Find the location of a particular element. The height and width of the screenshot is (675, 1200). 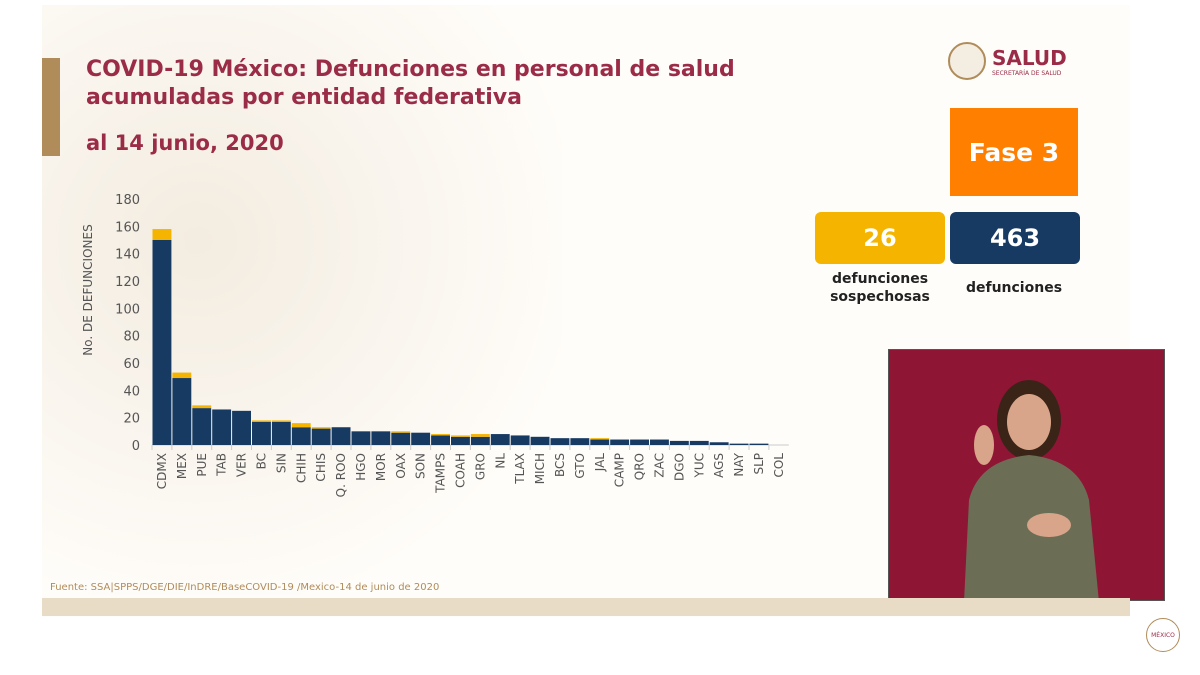

x-tick-label: VER is located at coordinates (242, 465).